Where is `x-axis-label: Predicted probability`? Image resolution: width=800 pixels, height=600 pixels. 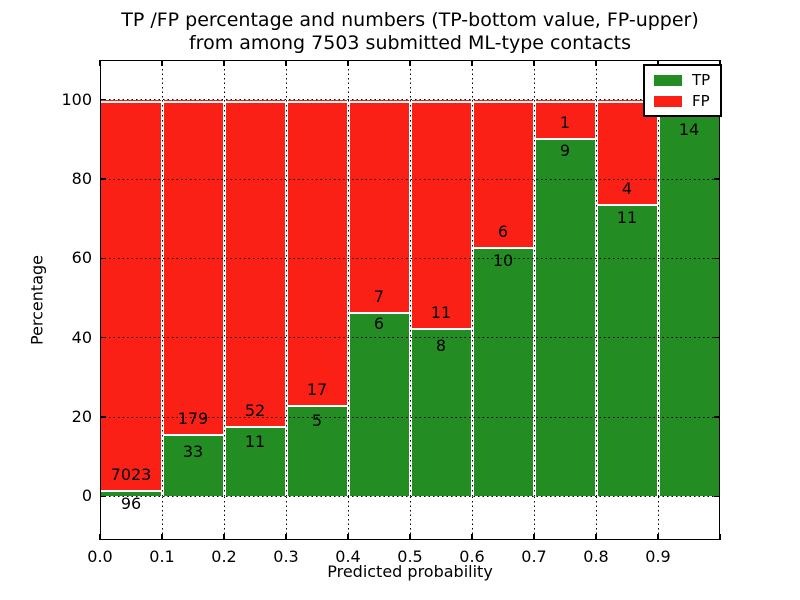
x-axis-label: Predicted probability is located at coordinates (410, 571).